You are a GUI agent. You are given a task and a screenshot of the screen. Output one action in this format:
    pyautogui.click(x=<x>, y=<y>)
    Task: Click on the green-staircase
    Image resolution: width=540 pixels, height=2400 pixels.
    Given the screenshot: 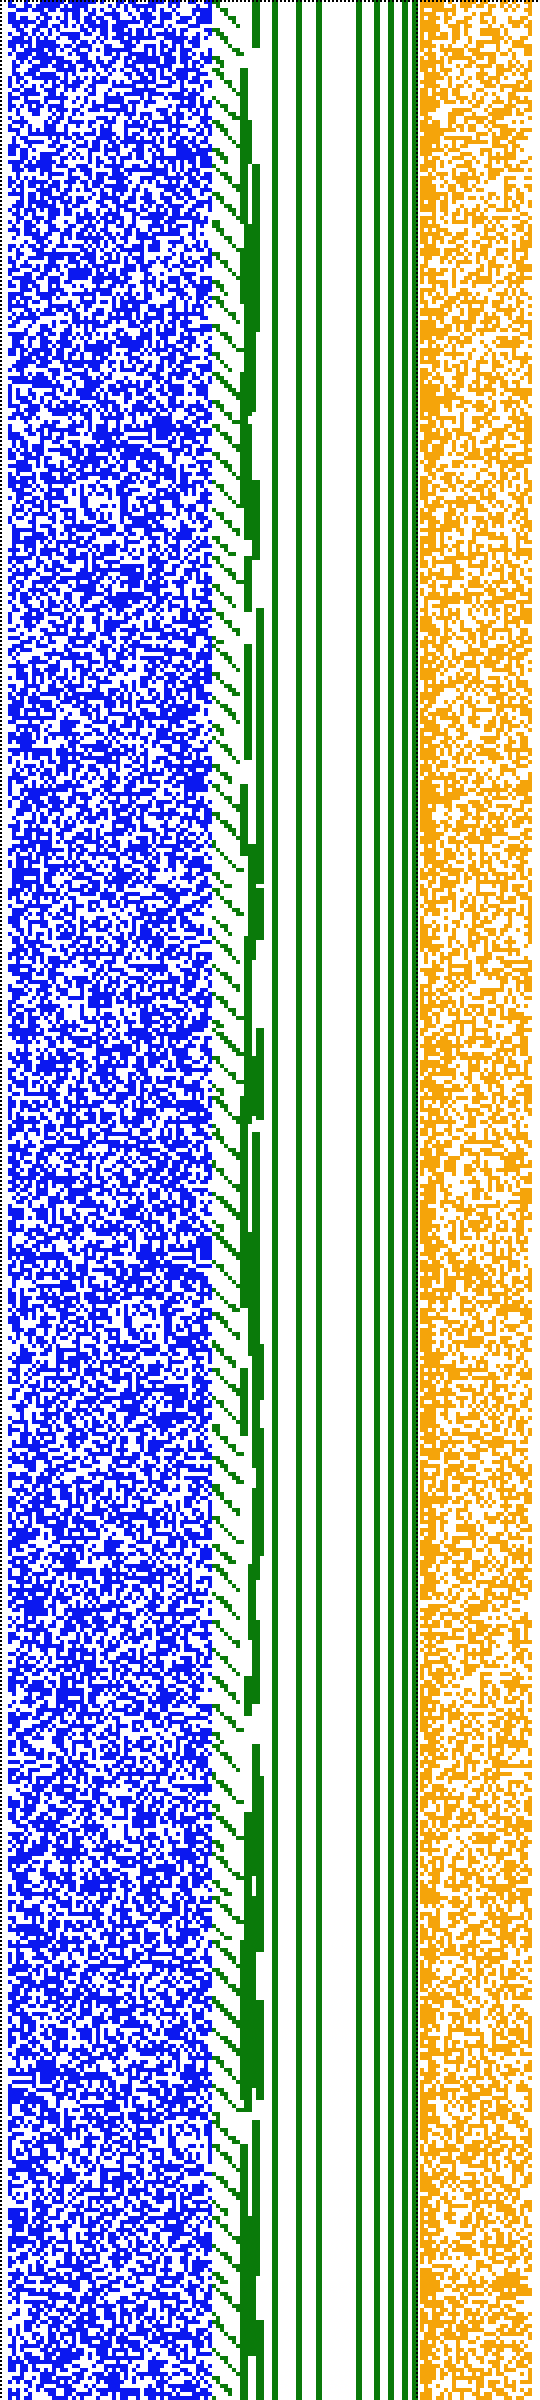 What is the action you would take?
    pyautogui.click(x=238, y=1200)
    